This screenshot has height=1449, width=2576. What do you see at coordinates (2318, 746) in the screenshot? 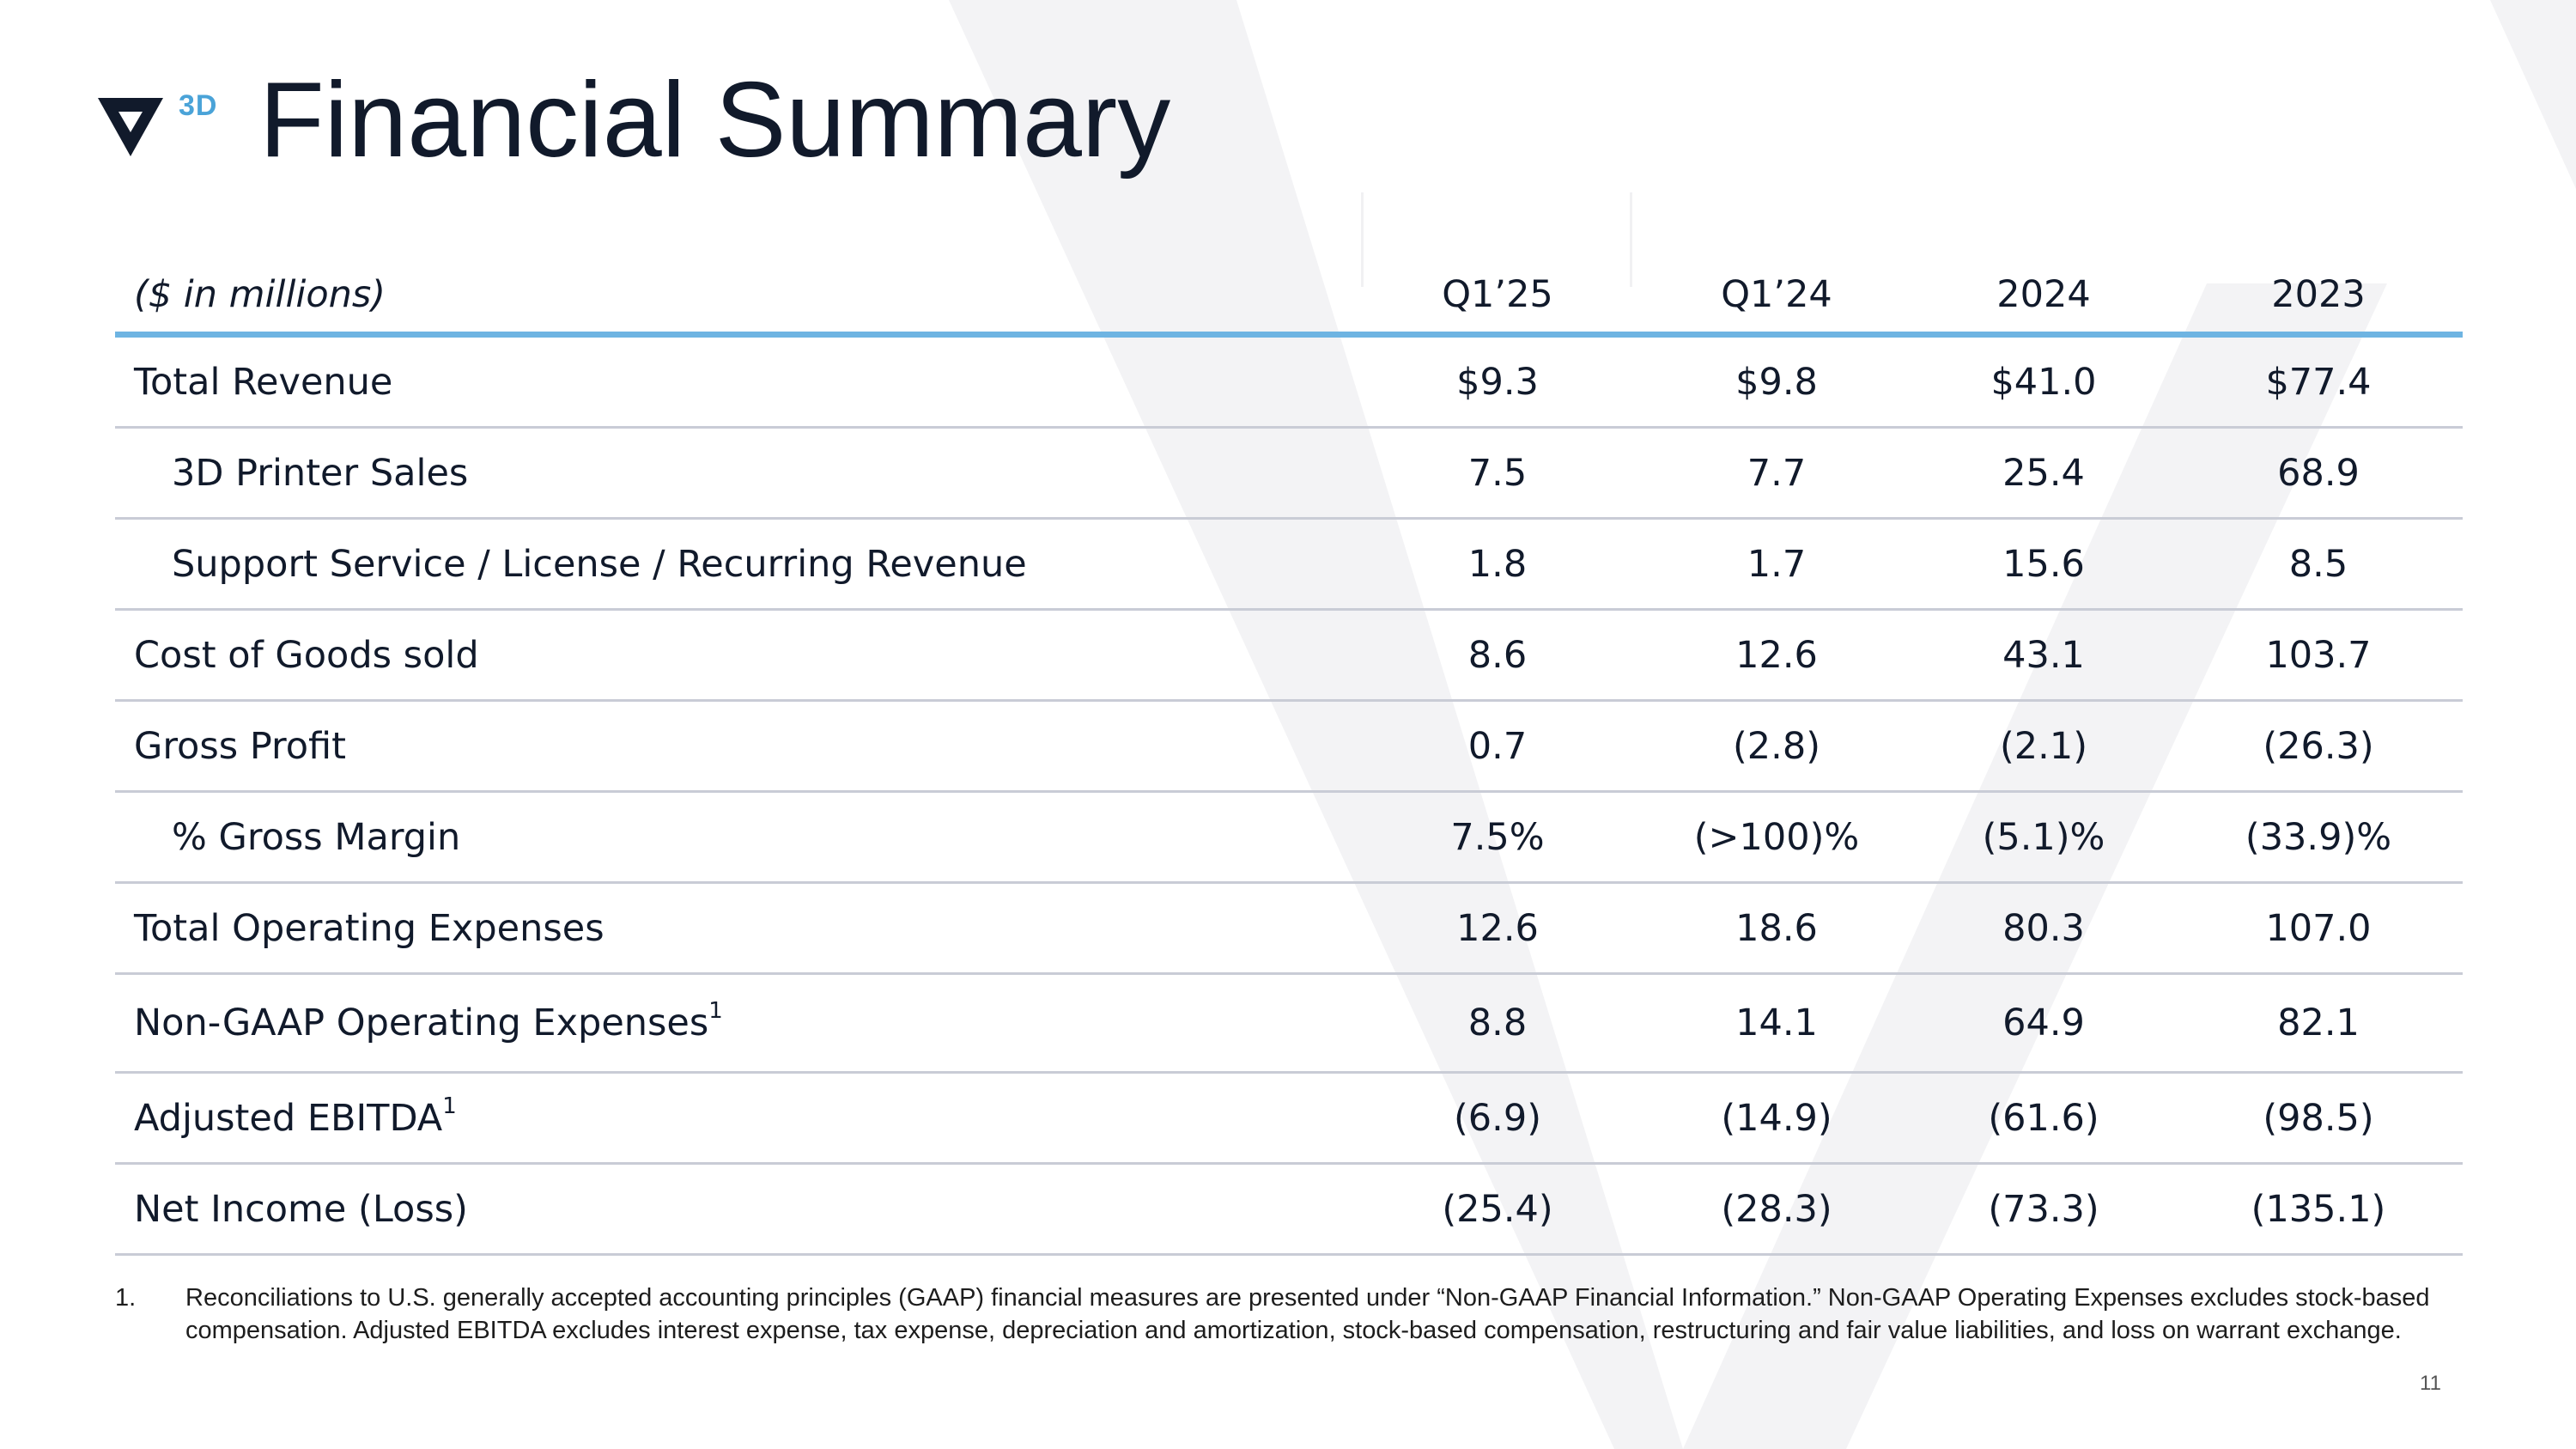
I see `table-cell: (26.3)` at bounding box center [2318, 746].